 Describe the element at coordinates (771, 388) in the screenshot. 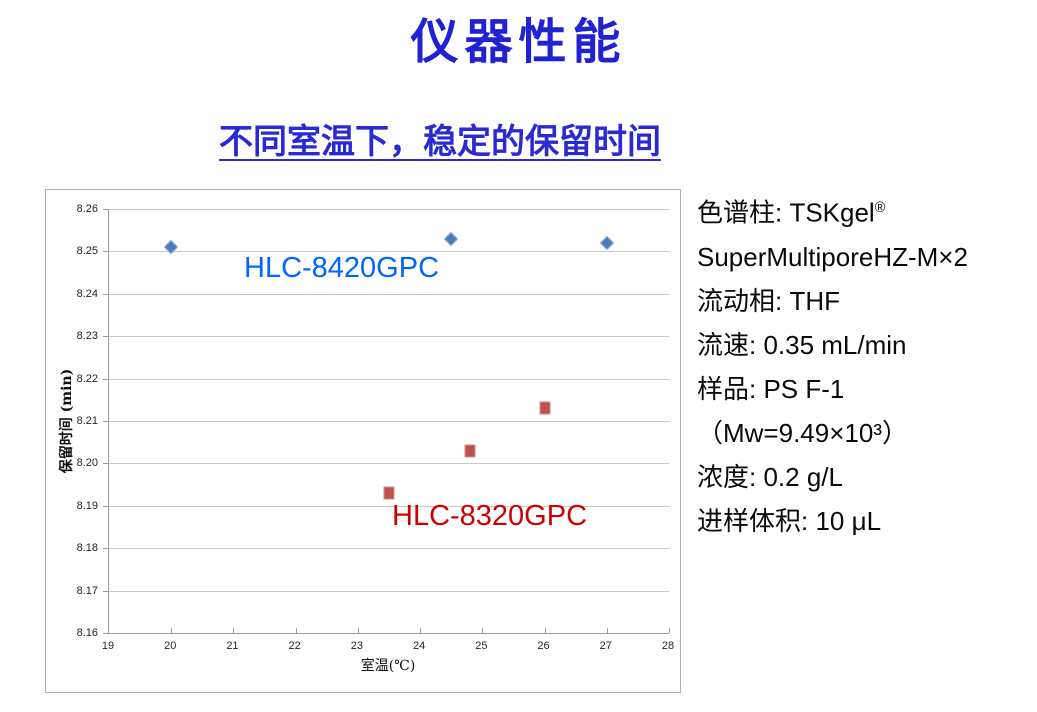

I see `condition-text: 样品: PS F-1` at that location.